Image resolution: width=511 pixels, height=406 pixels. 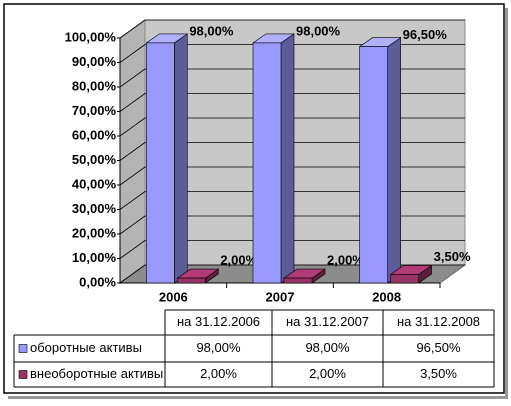 I want to click on y-tick-label: 100,00%, so click(x=91, y=36).